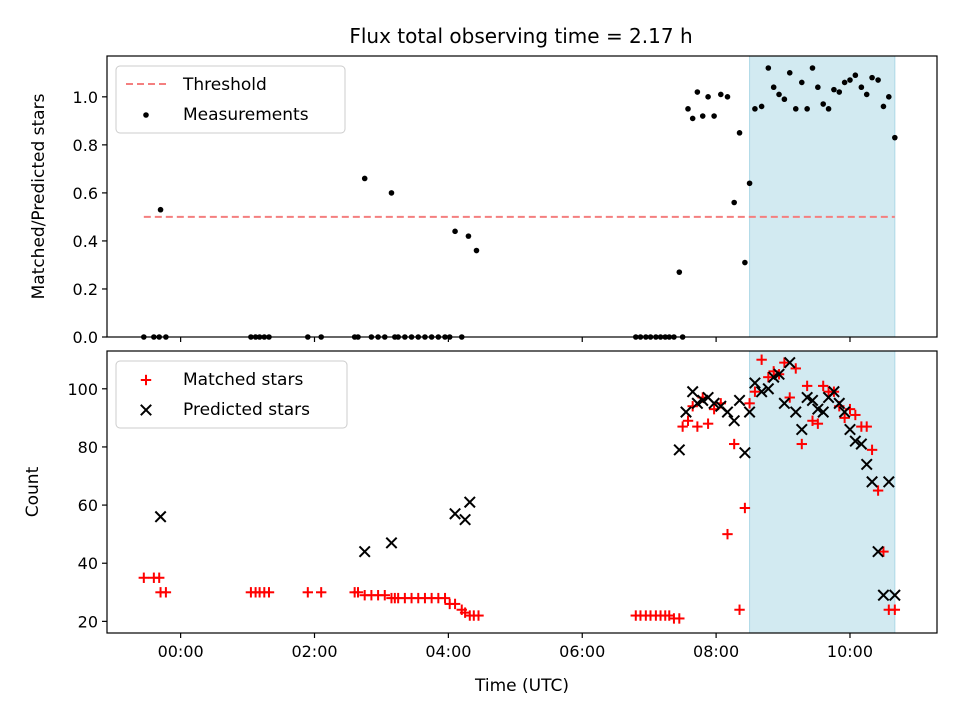 This screenshot has height=720, width=960. What do you see at coordinates (224, 85) in the screenshot?
I see `legend-threshold-label: Threshold` at bounding box center [224, 85].